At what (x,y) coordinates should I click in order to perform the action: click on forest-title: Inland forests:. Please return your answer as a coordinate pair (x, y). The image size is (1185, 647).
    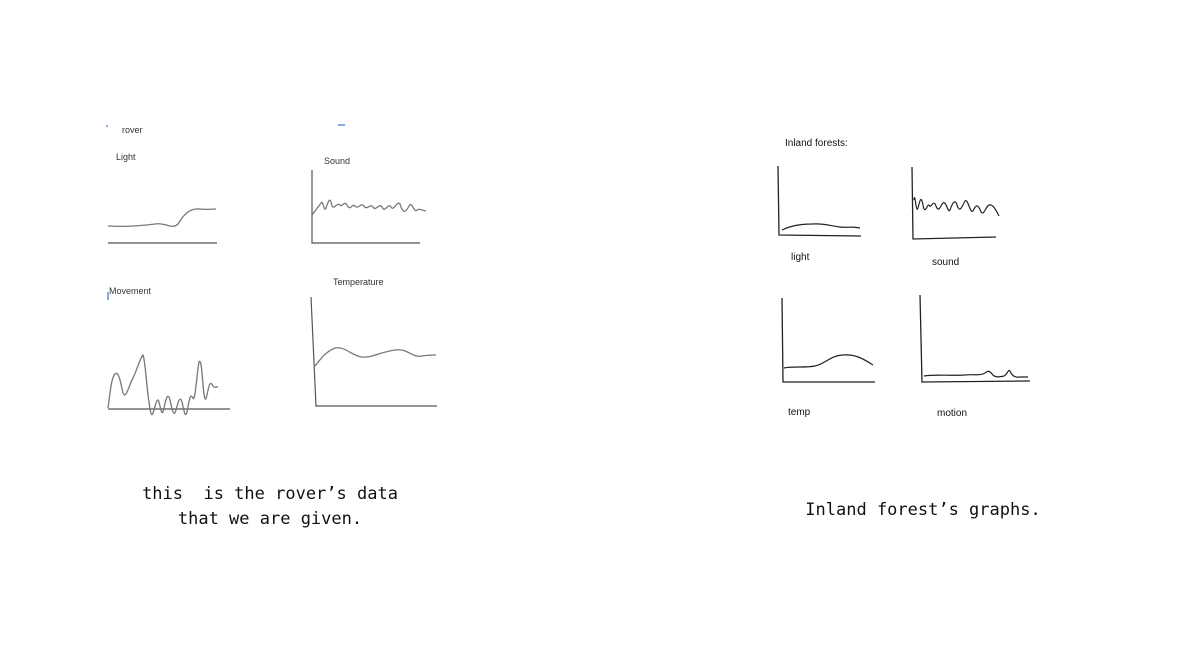
    Looking at the image, I should click on (816, 143).